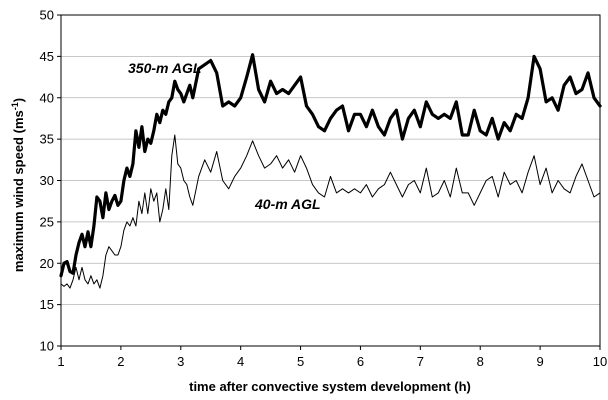  Describe the element at coordinates (47, 304) in the screenshot. I see `y-tick-label-15: 15` at that location.